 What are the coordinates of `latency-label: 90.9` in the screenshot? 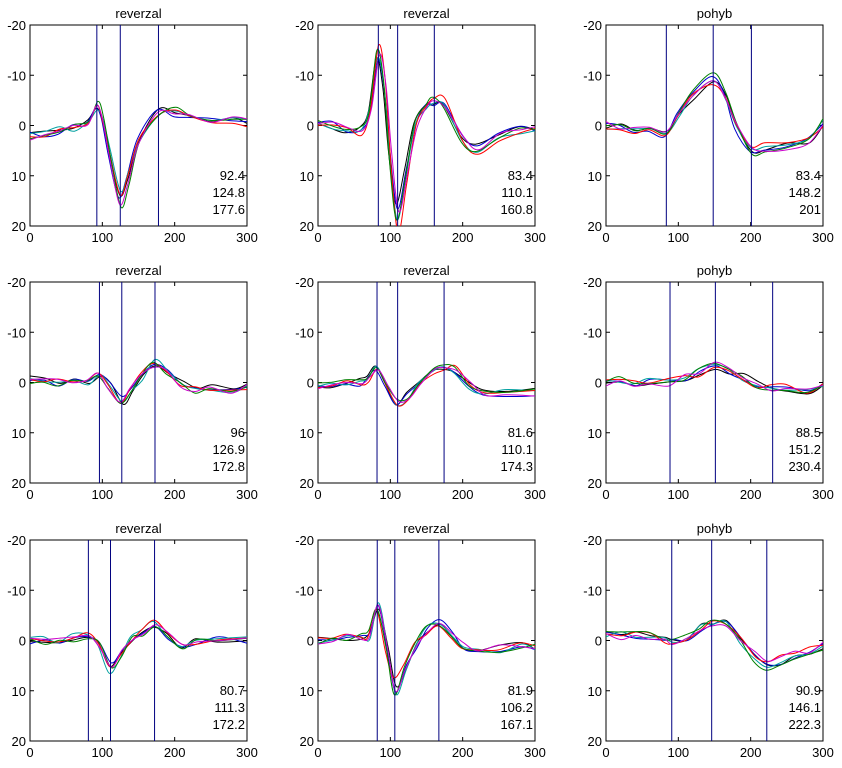 It's located at (808, 690).